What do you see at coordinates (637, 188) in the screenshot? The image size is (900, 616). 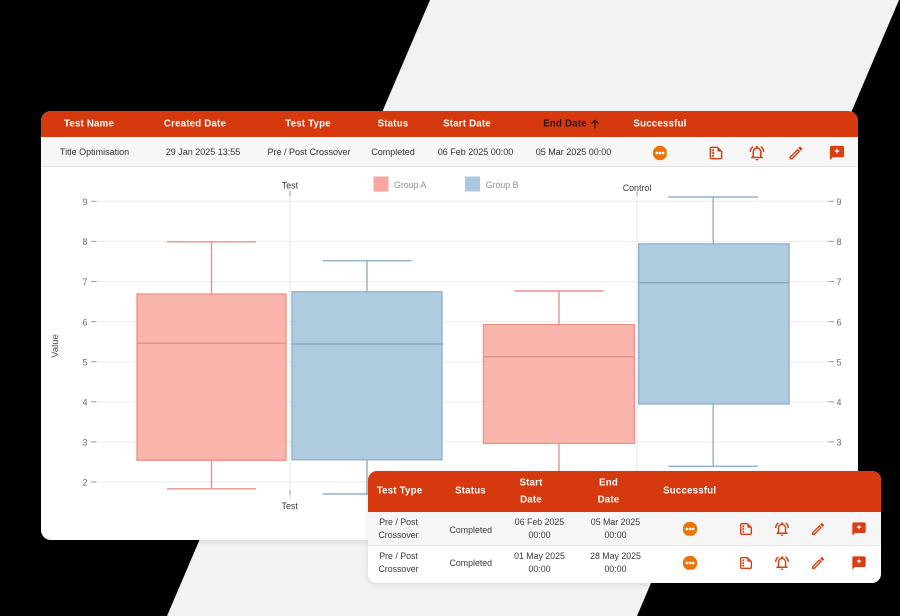 I see `svg-text: Control` at bounding box center [637, 188].